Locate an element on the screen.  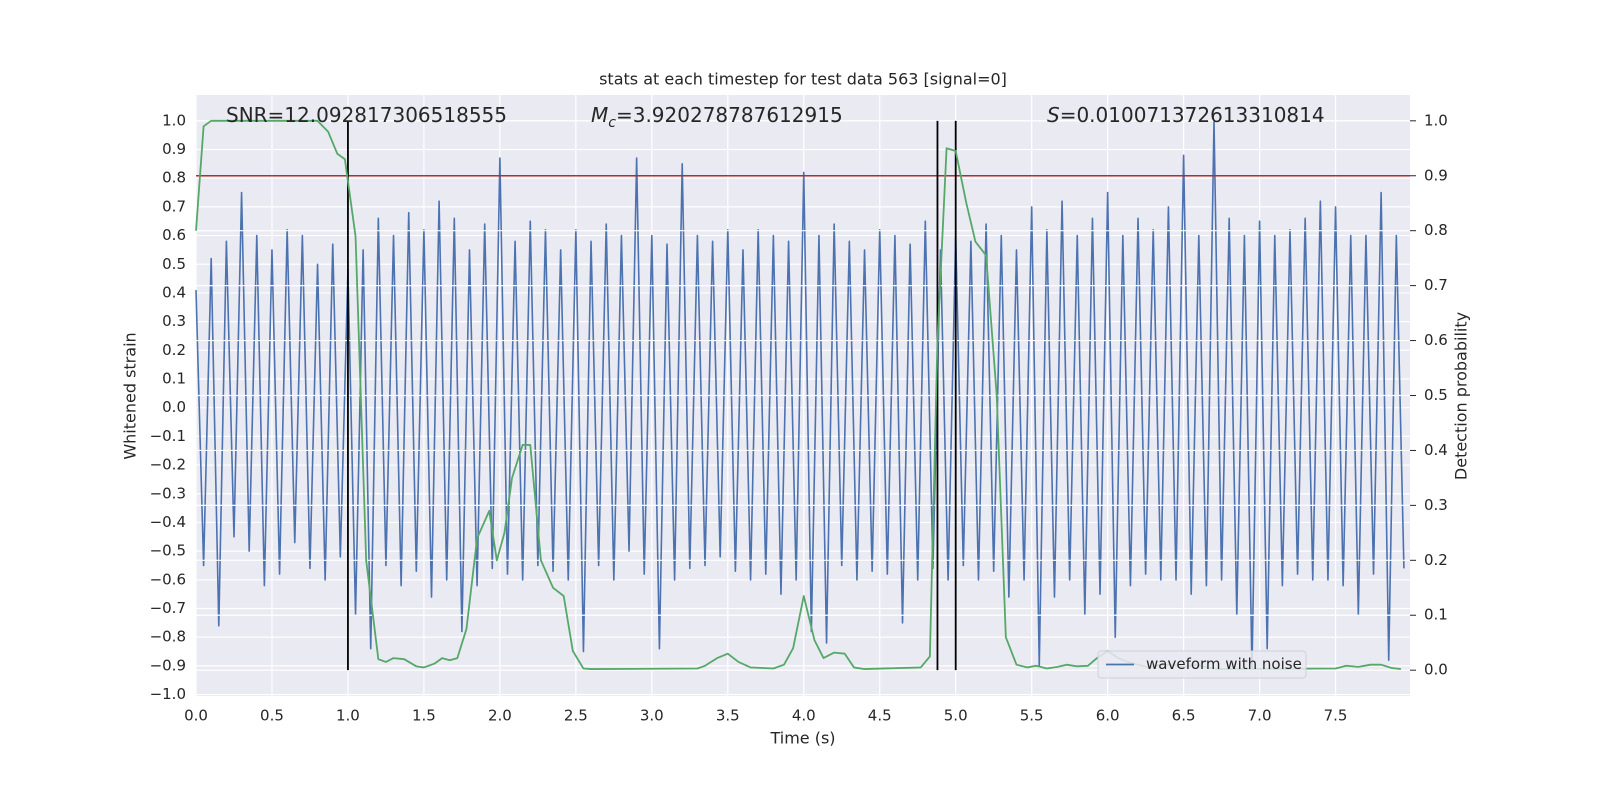
x-tick-label: 3.0 is located at coordinates (652, 716).